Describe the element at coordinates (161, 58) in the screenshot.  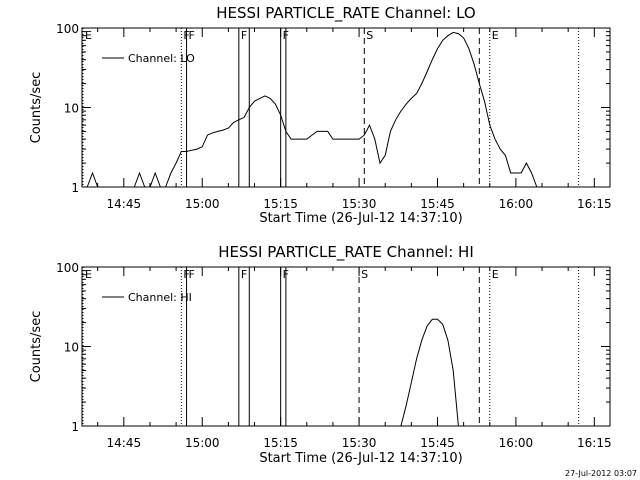
I see `legend-label: Channel: LO` at that location.